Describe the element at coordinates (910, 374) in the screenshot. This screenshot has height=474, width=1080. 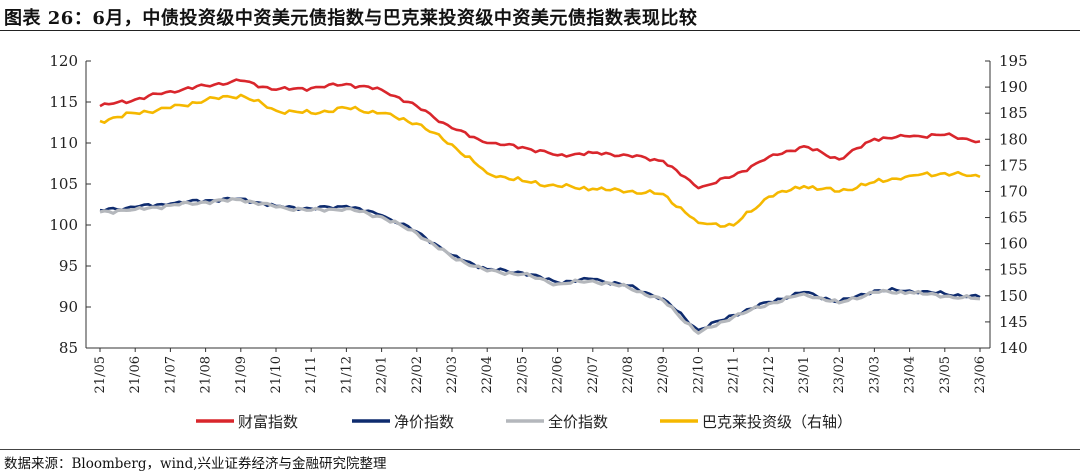
I see `x-tick-label: 23/04` at that location.